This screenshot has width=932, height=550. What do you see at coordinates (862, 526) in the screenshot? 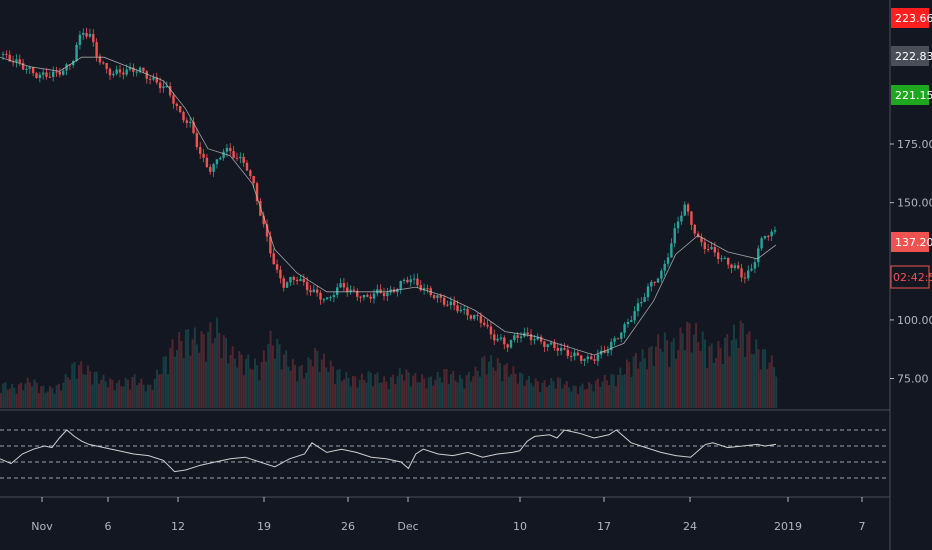
I see `time-tick-label: 7` at bounding box center [862, 526].